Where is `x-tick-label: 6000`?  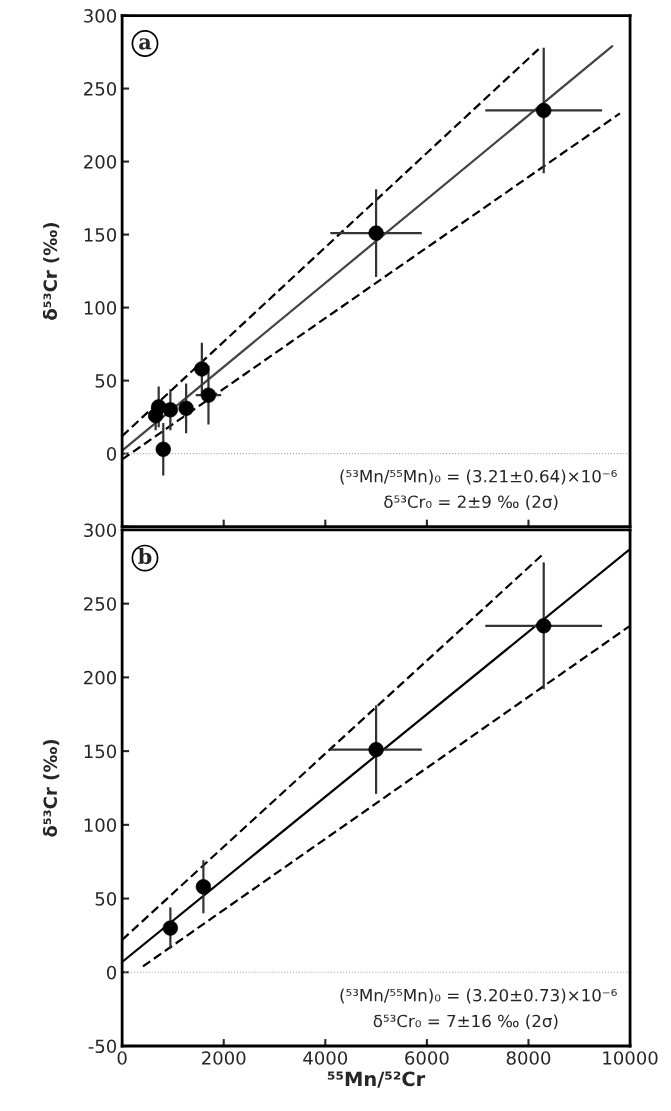
x-tick-label: 6000 is located at coordinates (427, 1058).